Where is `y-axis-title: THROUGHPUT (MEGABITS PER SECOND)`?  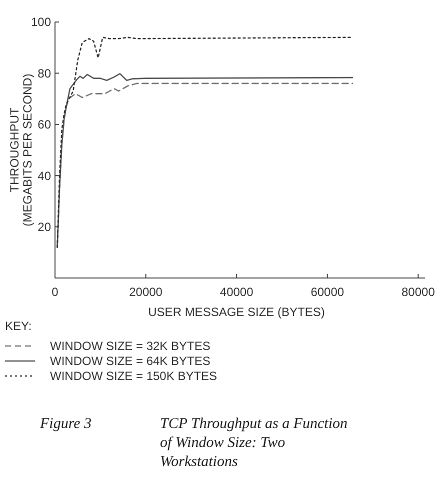 y-axis-title: THROUGHPUT (MEGABITS PER SECOND) is located at coordinates (21, 150).